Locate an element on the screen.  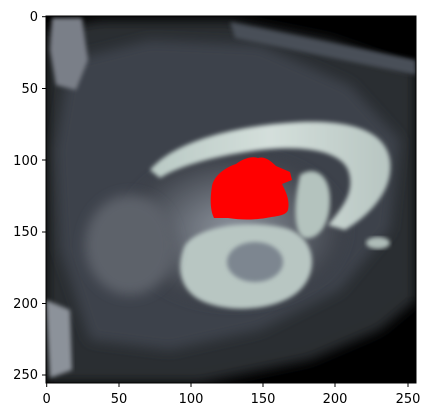
right-spot is located at coordinates (378, 243).